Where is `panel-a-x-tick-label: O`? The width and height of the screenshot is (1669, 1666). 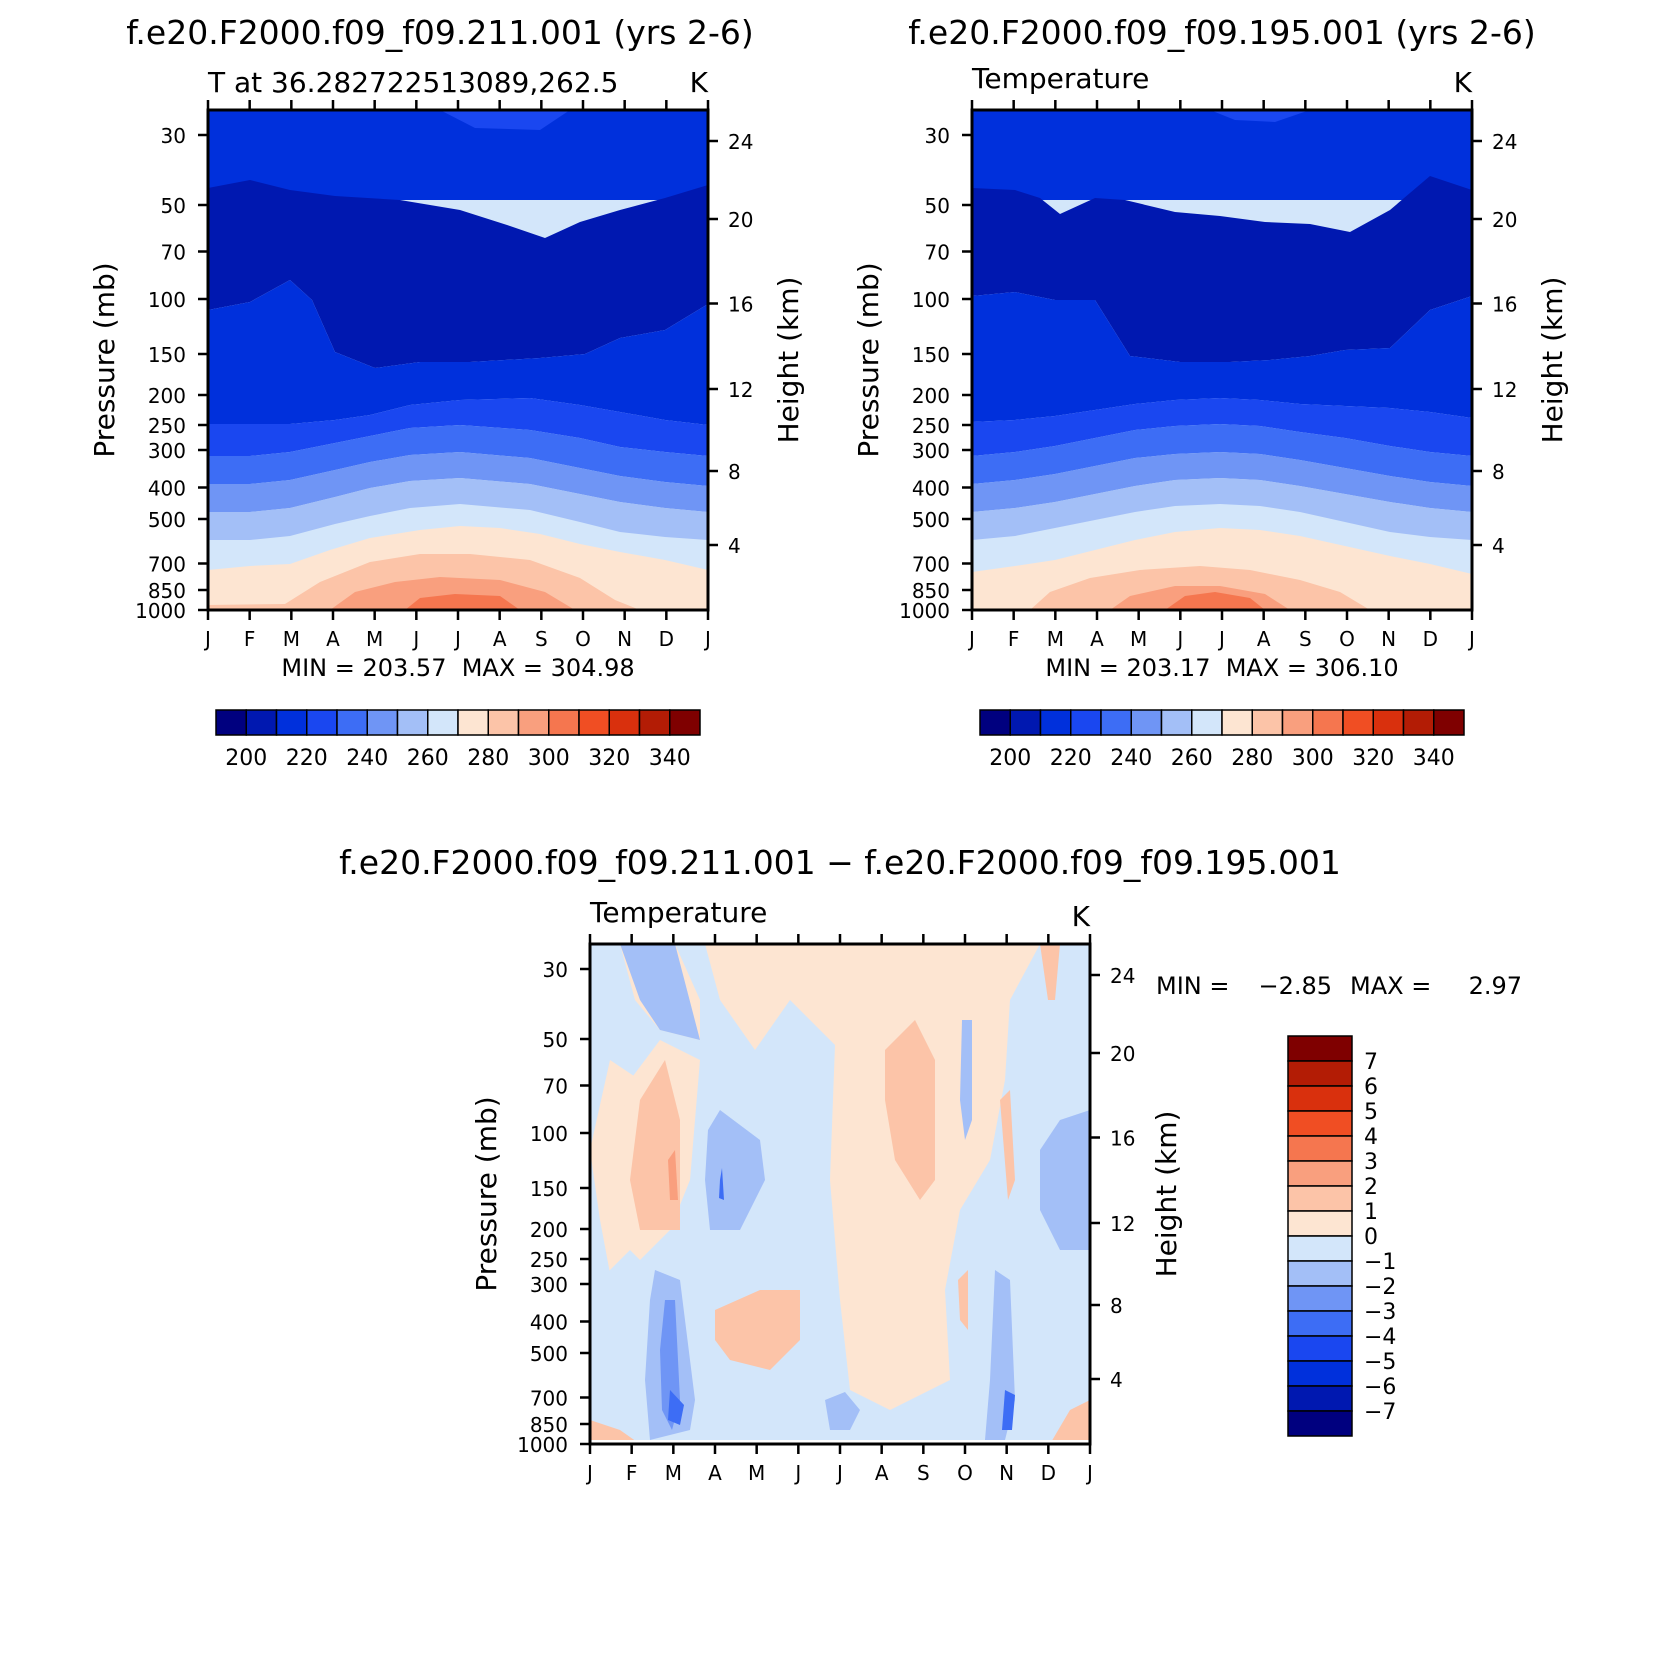
panel-a-x-tick-label: O is located at coordinates (583, 639).